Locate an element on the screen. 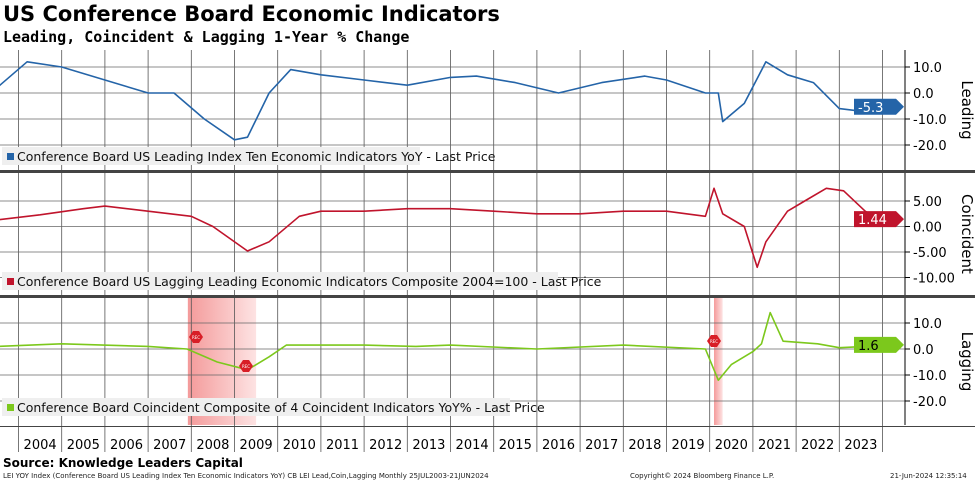  x-tick-label: 2022 is located at coordinates (817, 445).